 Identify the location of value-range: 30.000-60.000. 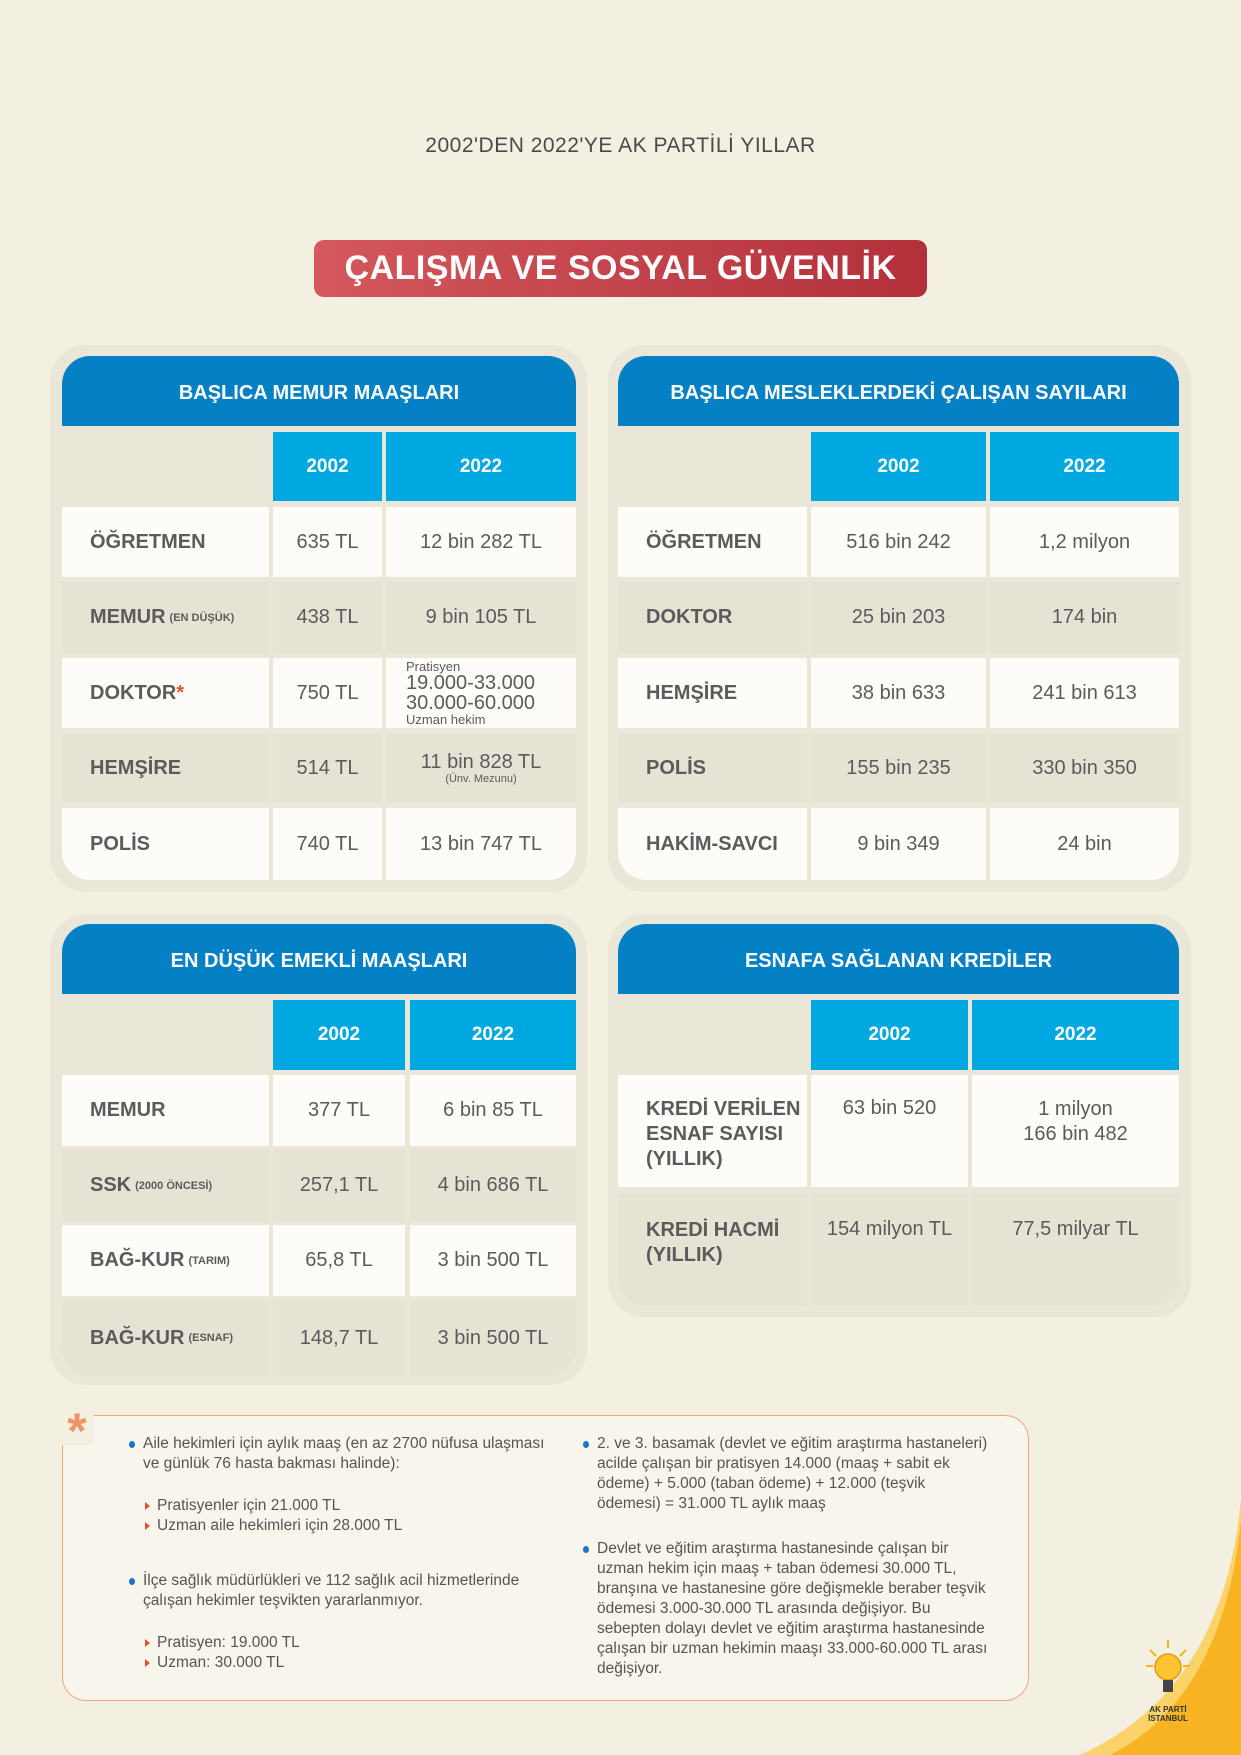
(471, 703).